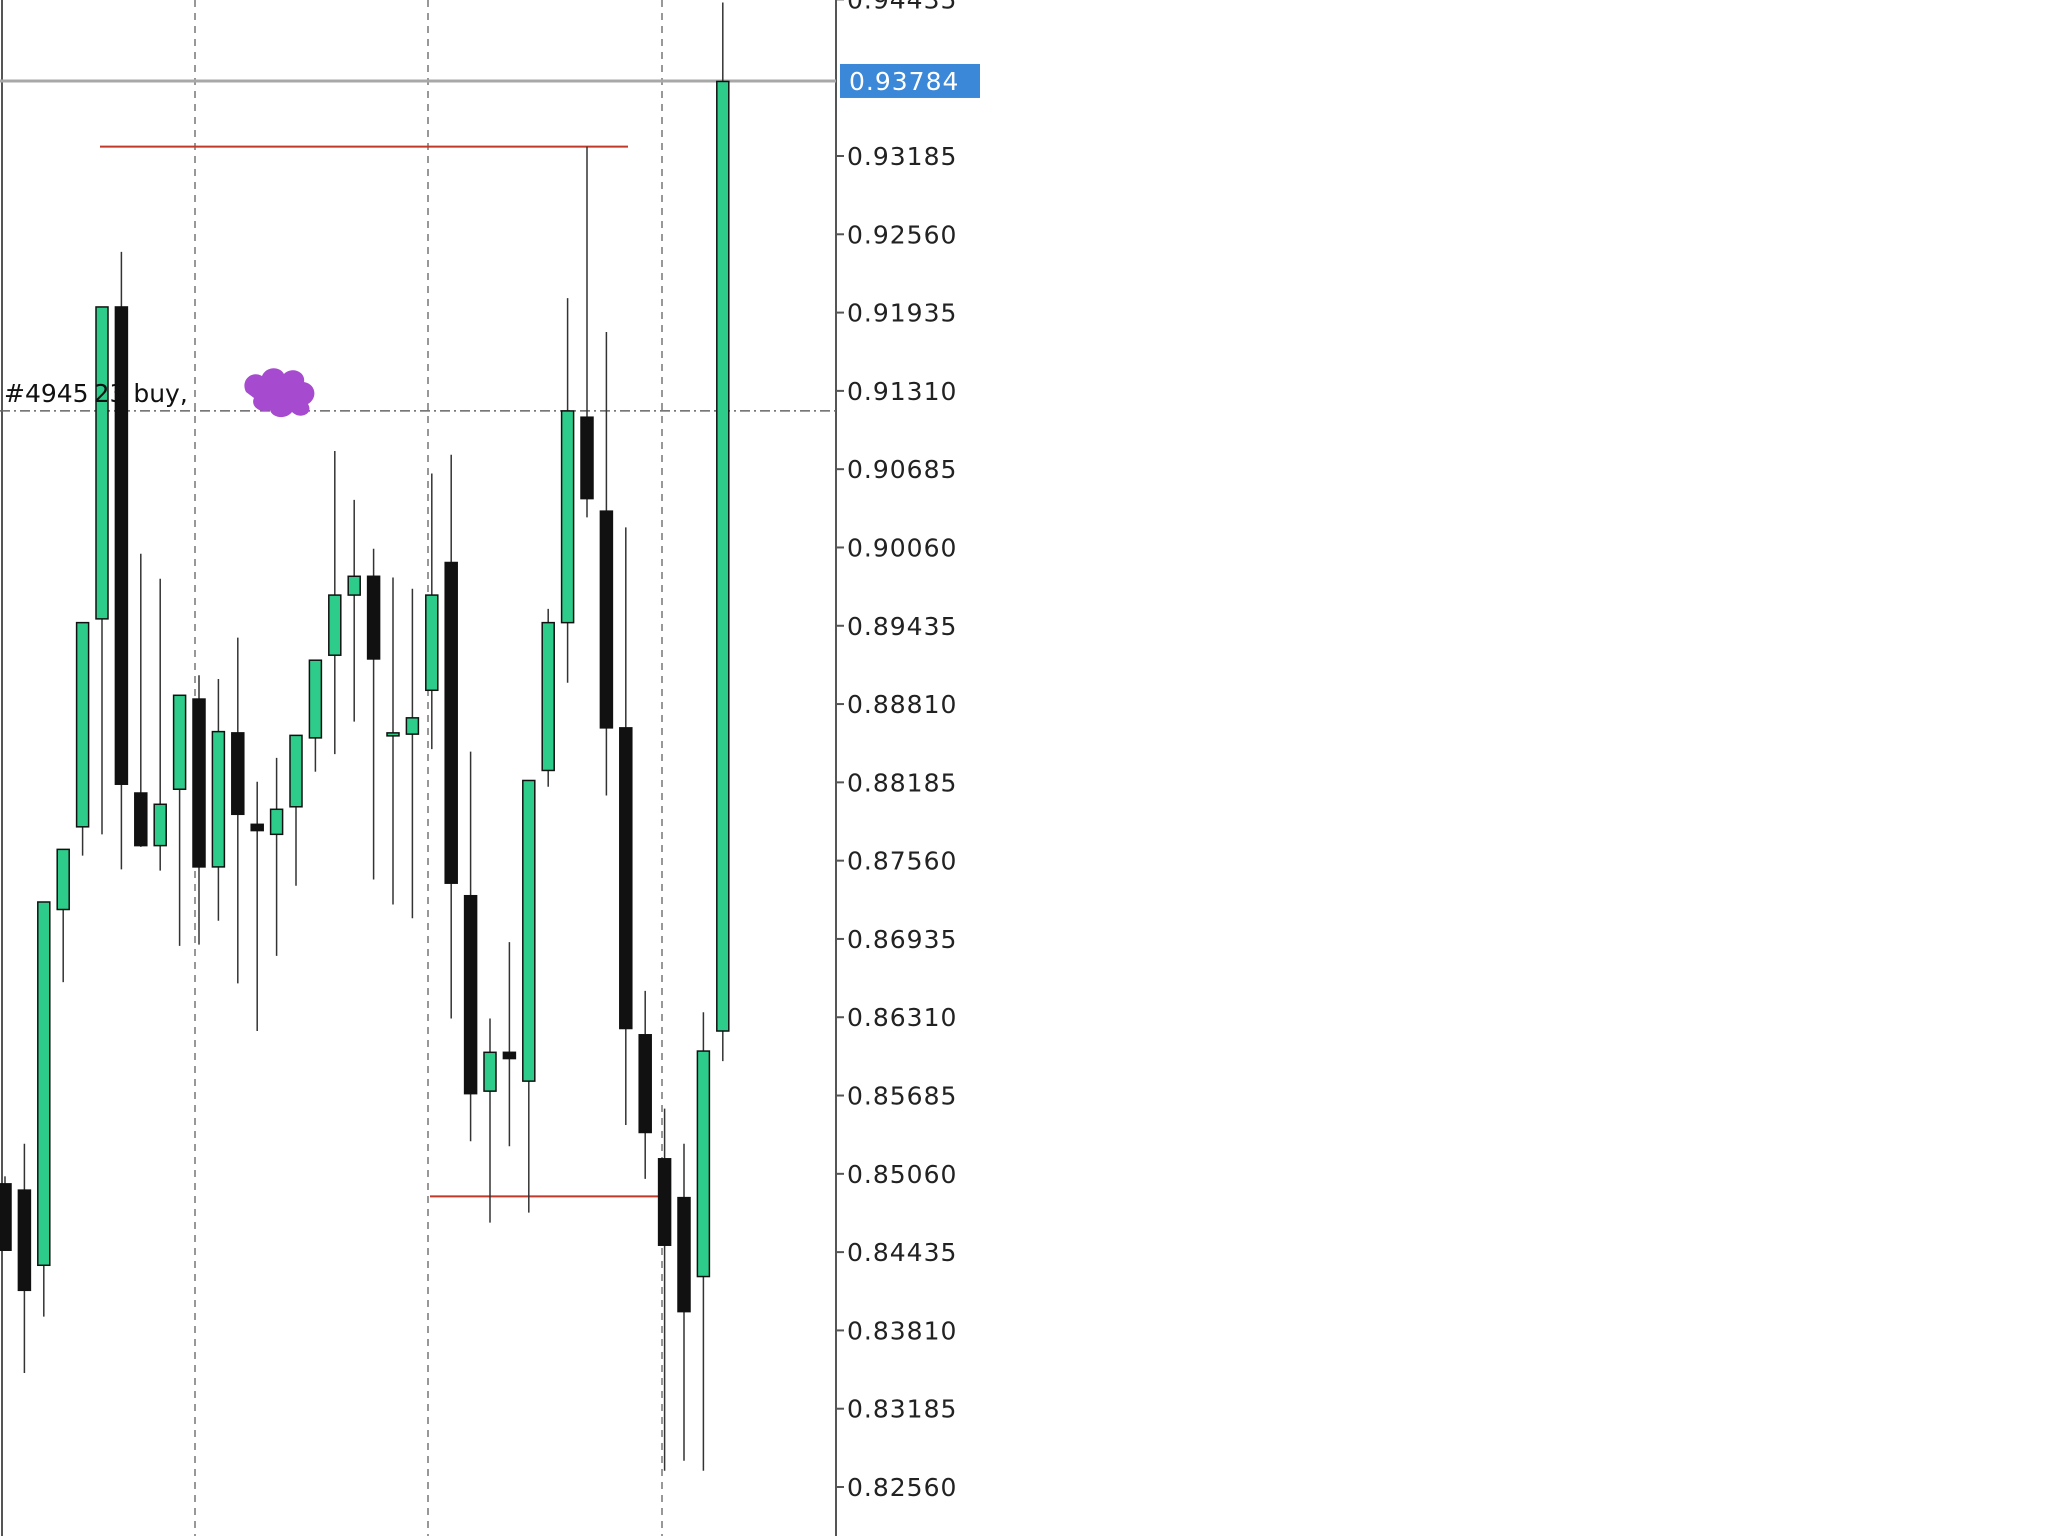  I want to click on price-tick-label: 0.87560, so click(902, 861).